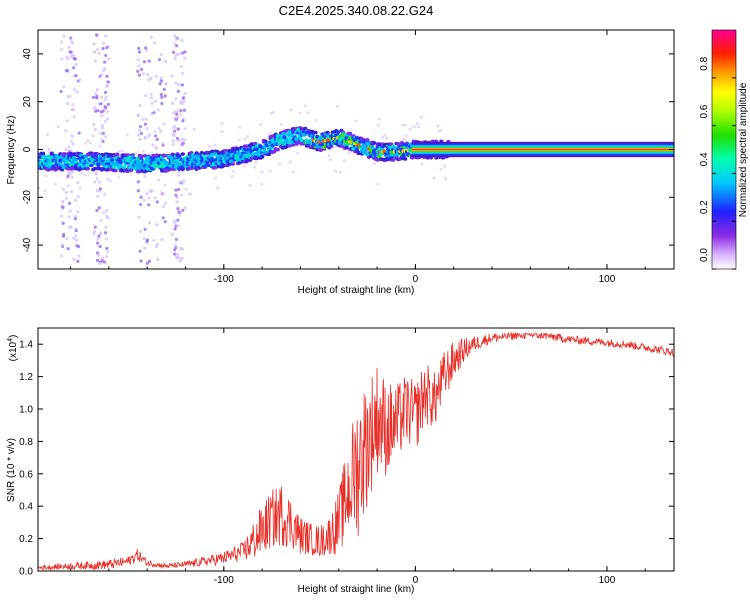 The height and width of the screenshot is (600, 750). I want to click on snr-ytick-label: 1.0, so click(26, 410).